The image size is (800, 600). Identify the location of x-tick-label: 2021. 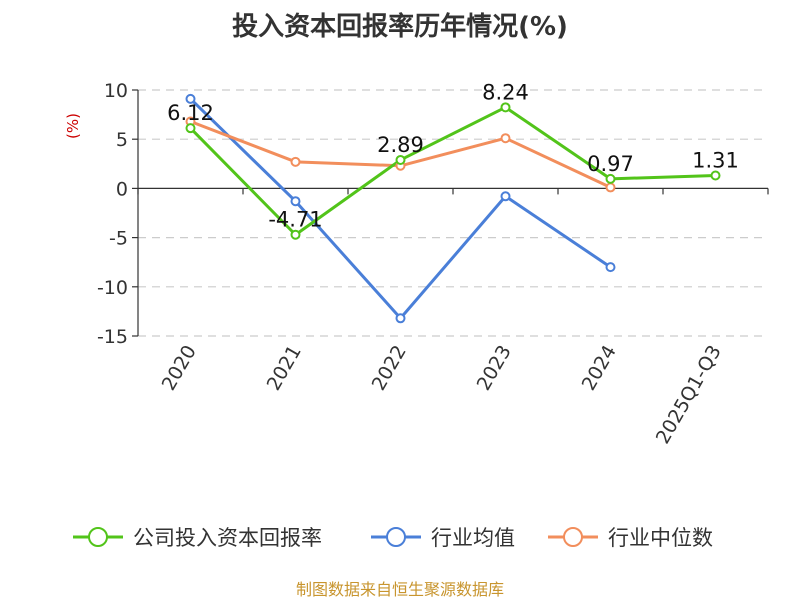
(284, 368).